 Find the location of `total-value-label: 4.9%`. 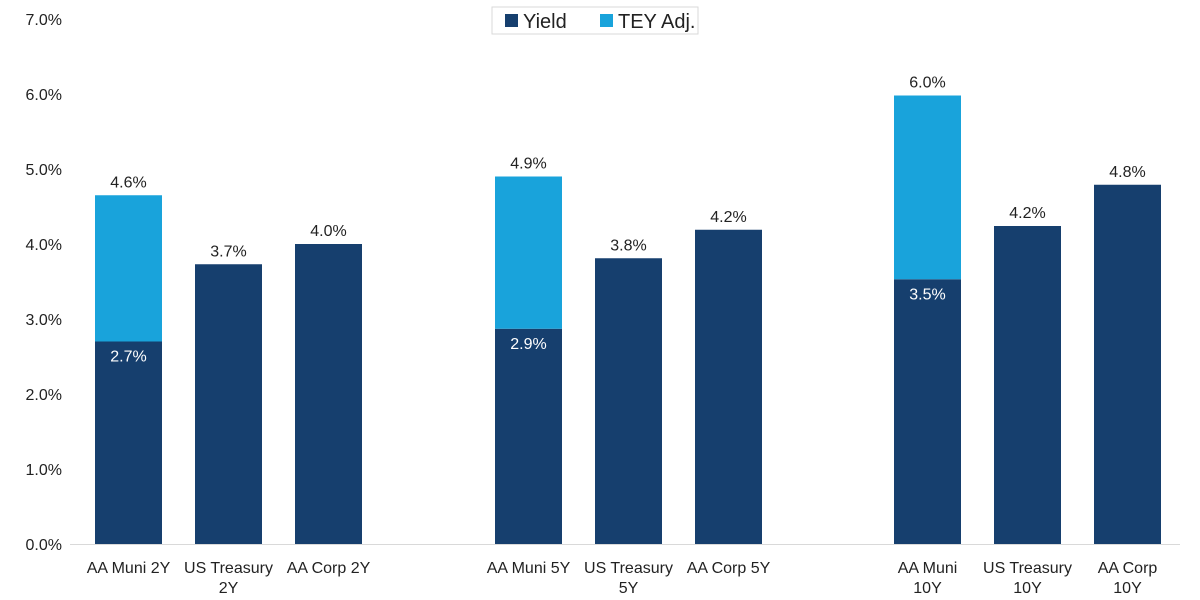

total-value-label: 4.9% is located at coordinates (528, 164).